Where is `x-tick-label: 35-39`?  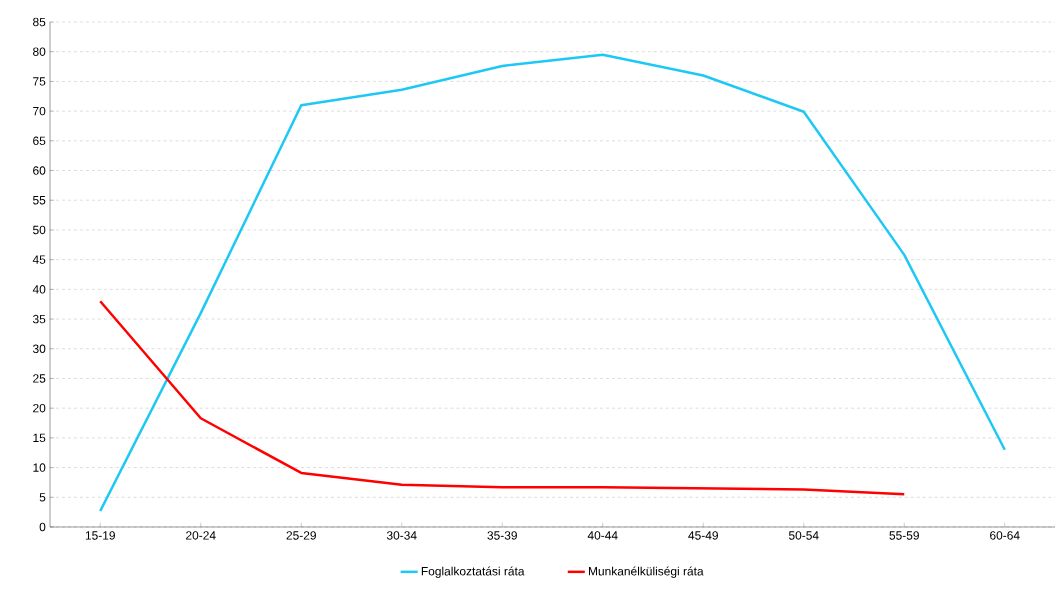 x-tick-label: 35-39 is located at coordinates (502, 535).